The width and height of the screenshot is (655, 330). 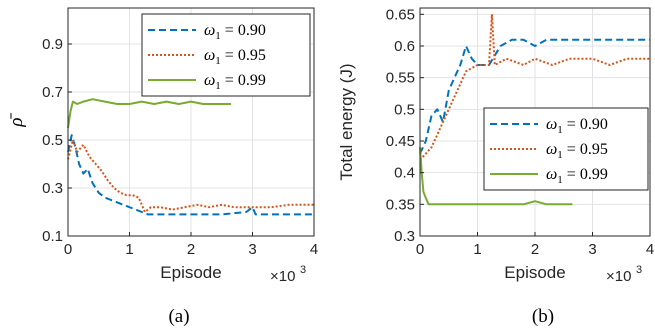 What do you see at coordinates (400, 78) in the screenshot?
I see `y-tick-label: 0.55` at bounding box center [400, 78].